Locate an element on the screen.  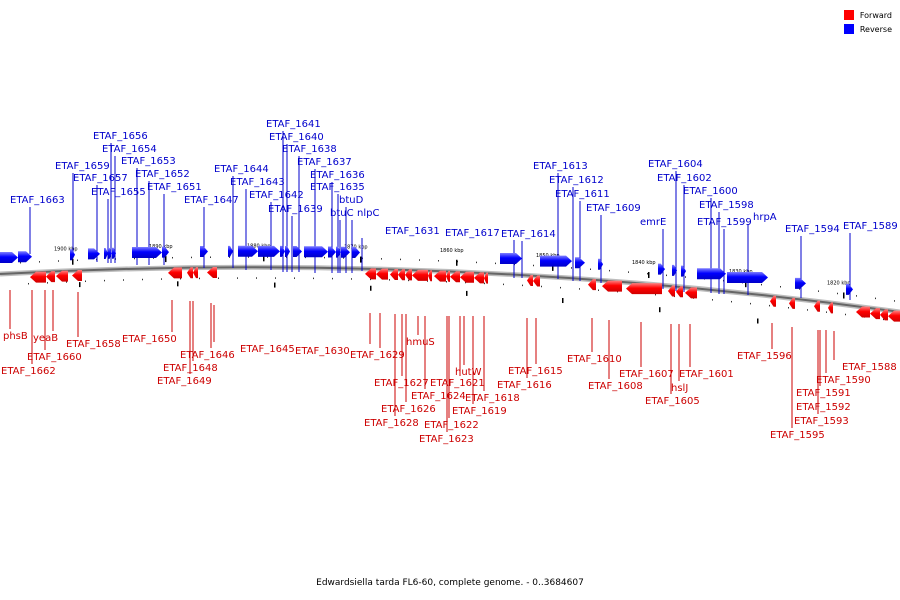
forward-gene-label-etaf-1628: ETAF_1628 is located at coordinates (391, 423).